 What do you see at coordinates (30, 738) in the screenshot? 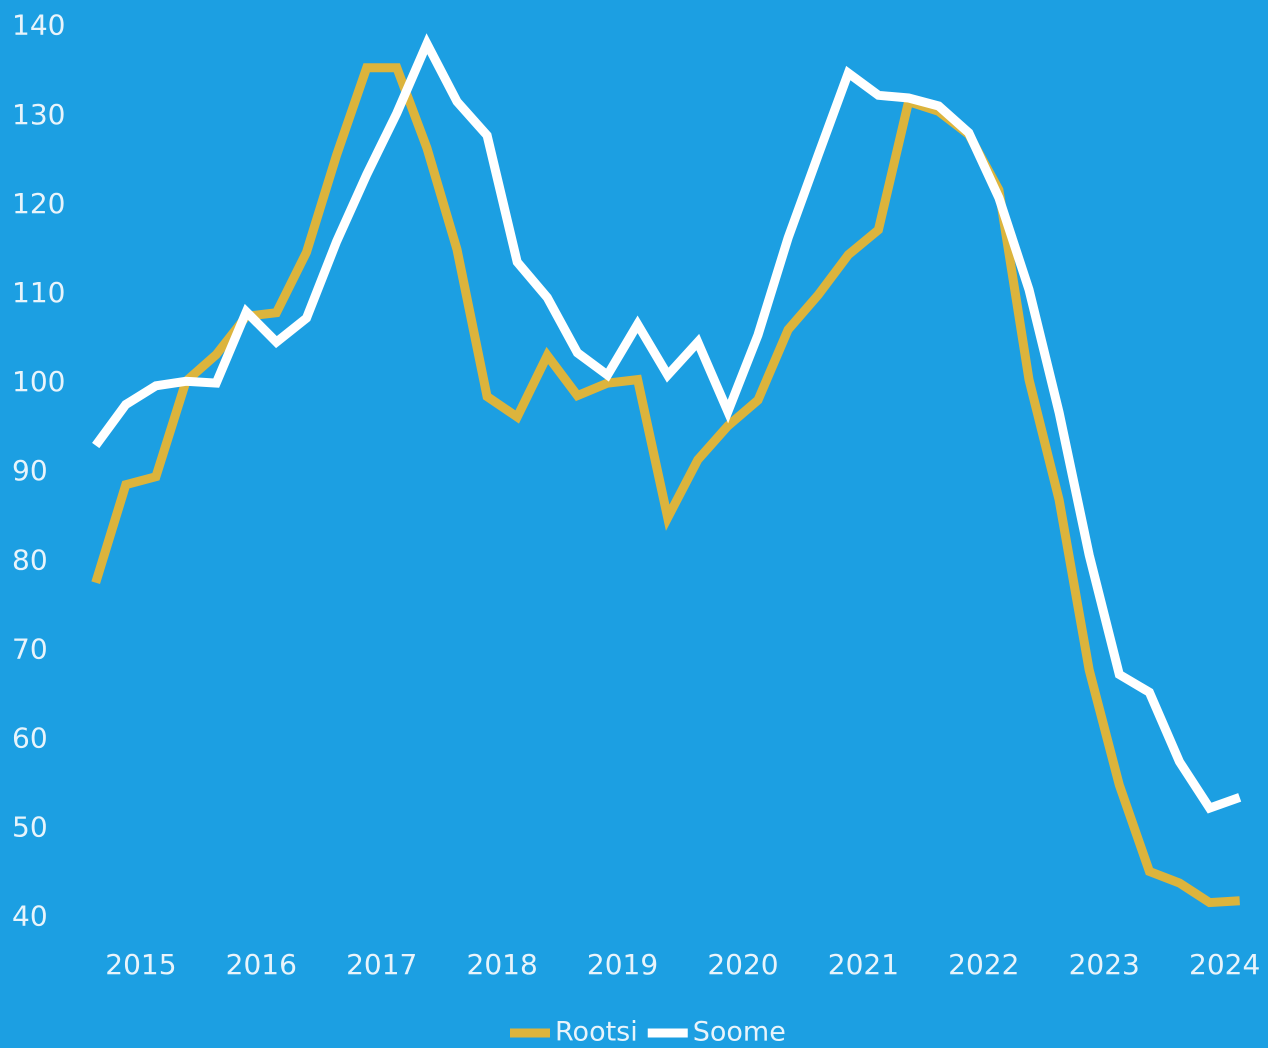
I see `y-tick-label: 60` at bounding box center [30, 738].